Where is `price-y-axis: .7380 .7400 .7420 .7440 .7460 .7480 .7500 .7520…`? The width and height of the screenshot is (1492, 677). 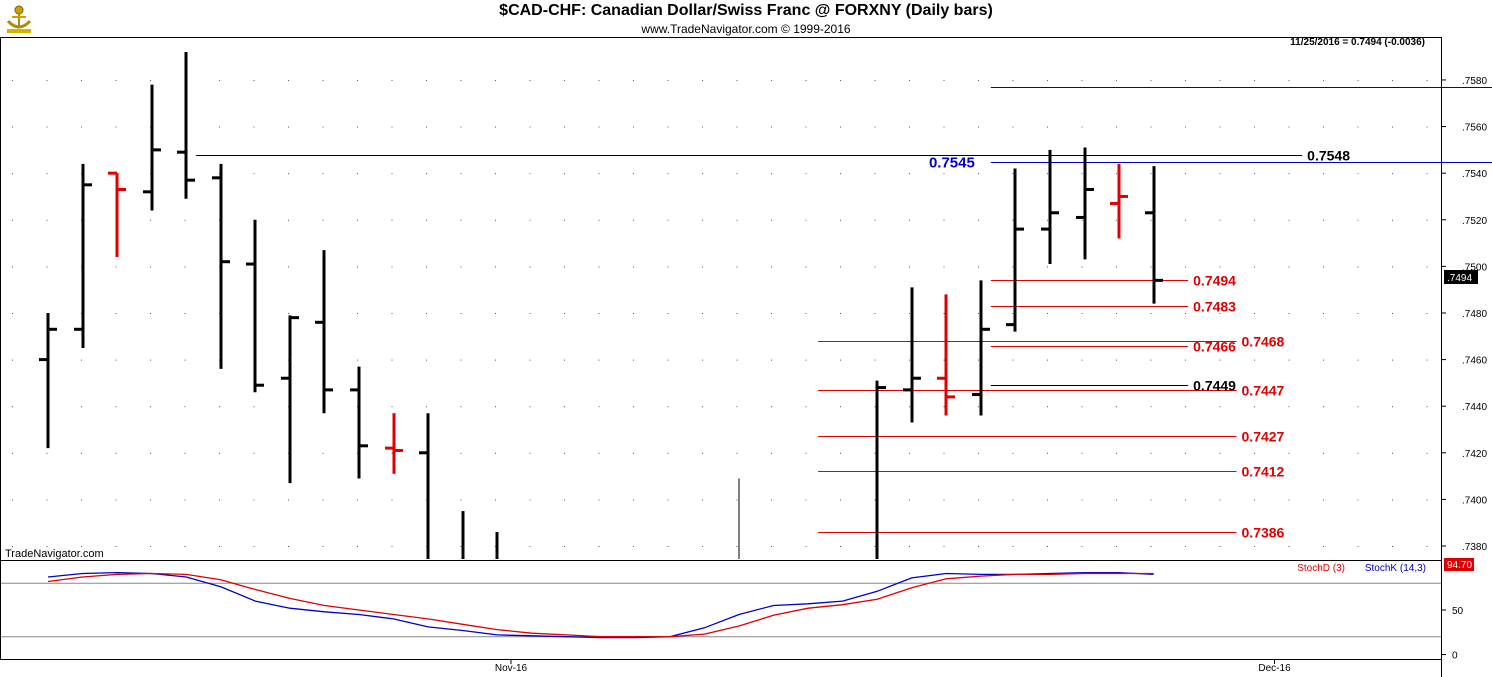 price-y-axis: .7380 .7400 .7420 .7440 .7460 .7480 .7500 .7520… is located at coordinates (1464, 314).